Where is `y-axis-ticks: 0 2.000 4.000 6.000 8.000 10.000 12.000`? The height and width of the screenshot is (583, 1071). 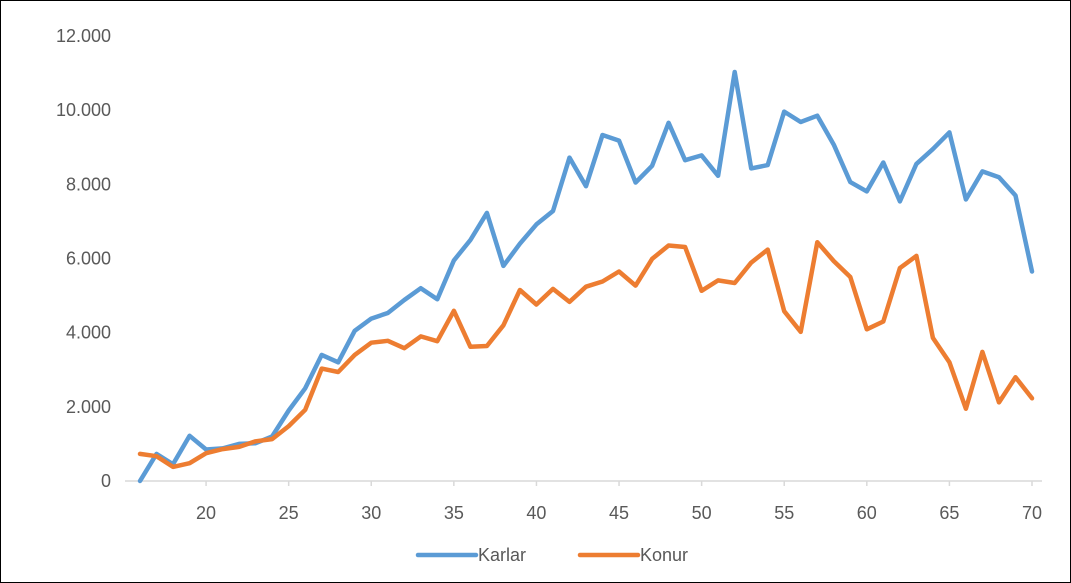 y-axis-ticks: 0 2.000 4.000 6.000 8.000 10.000 12.000 is located at coordinates (83, 258).